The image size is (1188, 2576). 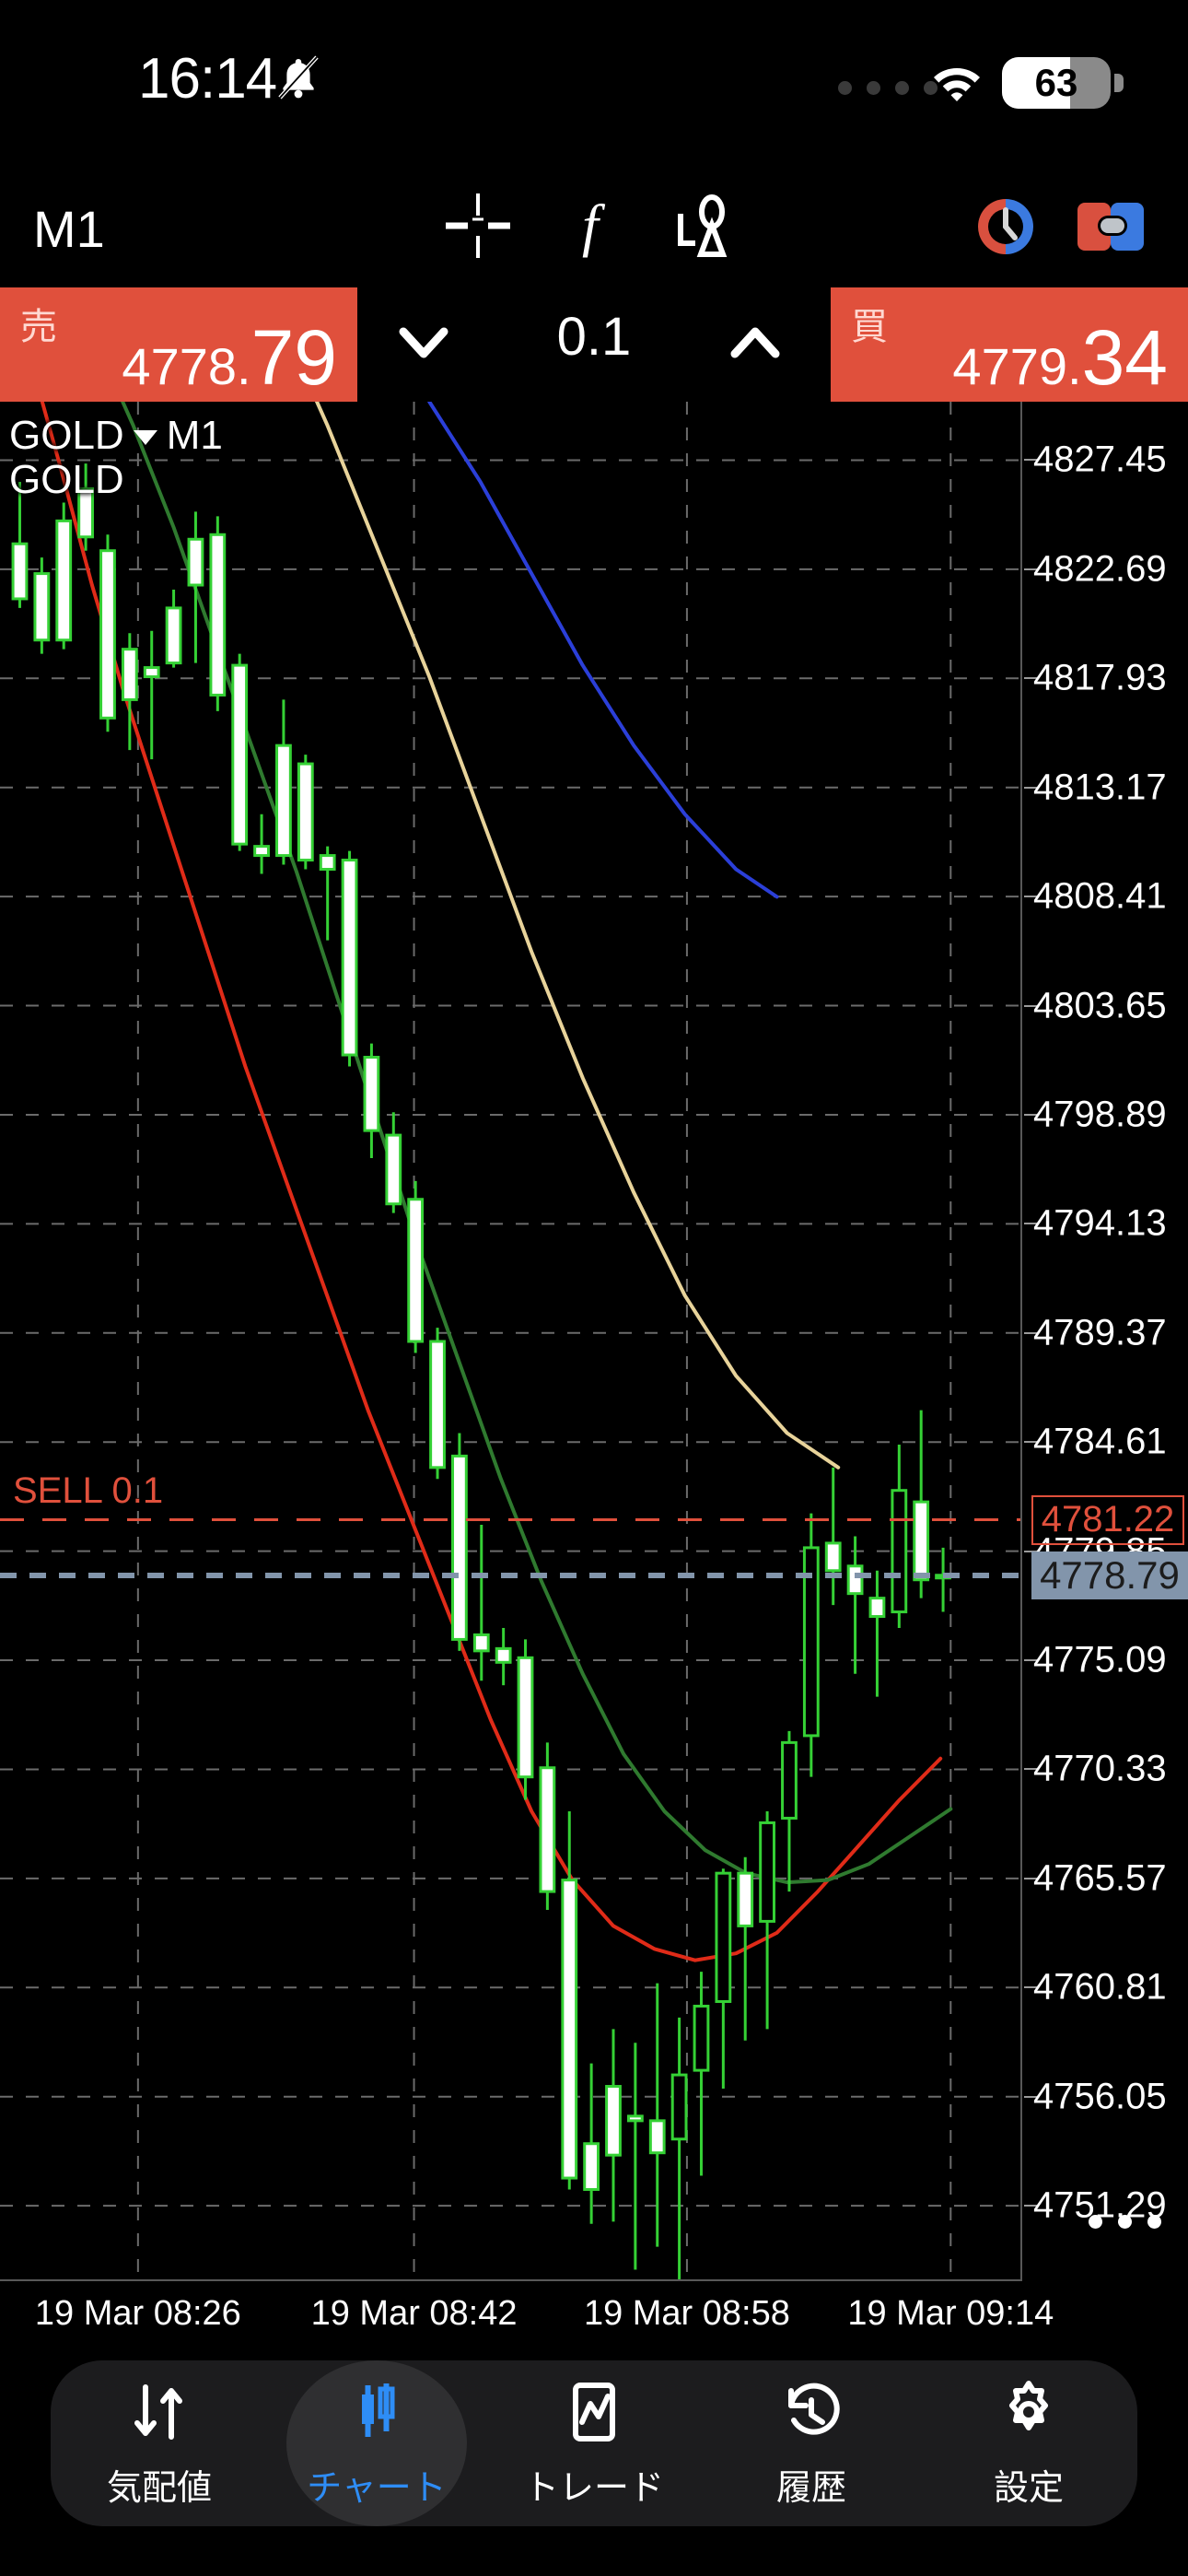 I want to click on price-tick-label: 4803.65, so click(x=1100, y=1005).